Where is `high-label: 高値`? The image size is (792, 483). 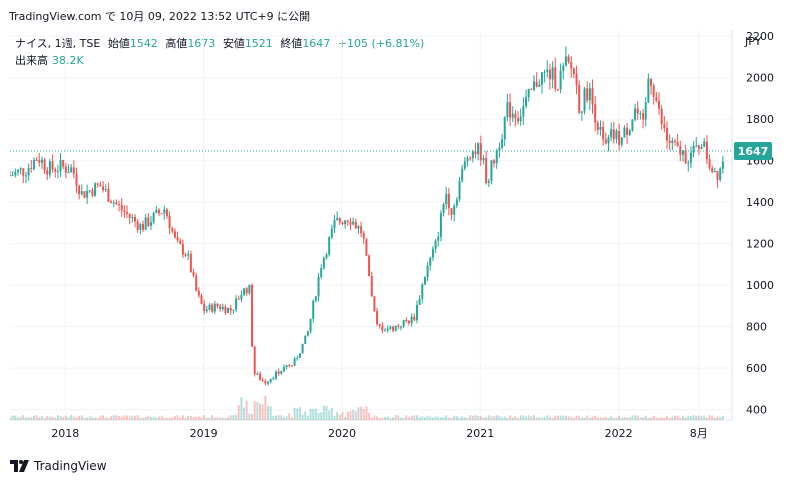
high-label: 高値 is located at coordinates (176, 43).